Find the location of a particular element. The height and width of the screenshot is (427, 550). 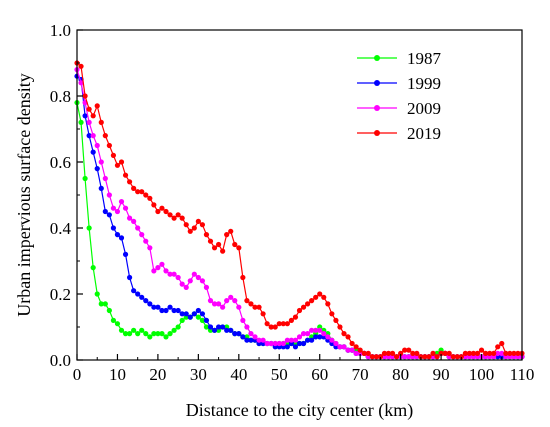

y-tick-label: 0.4 is located at coordinates (61, 228).